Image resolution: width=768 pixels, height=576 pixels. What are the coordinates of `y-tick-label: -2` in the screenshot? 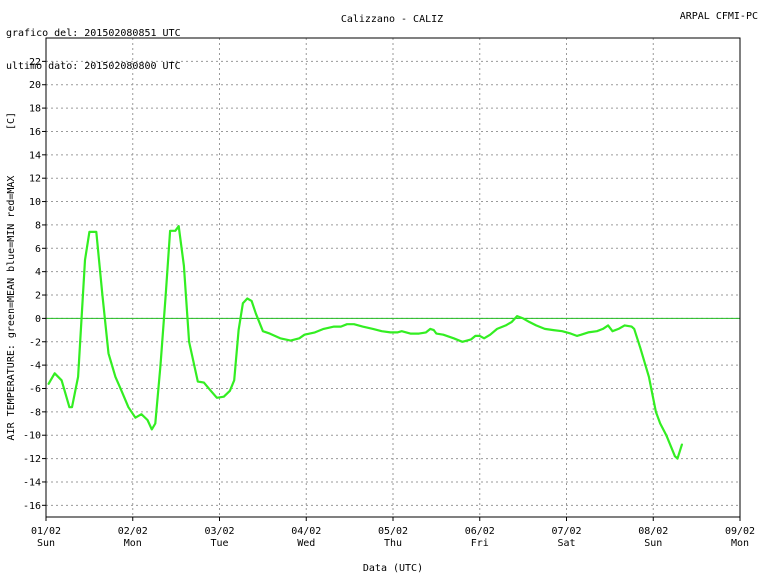 It's located at (35, 342).